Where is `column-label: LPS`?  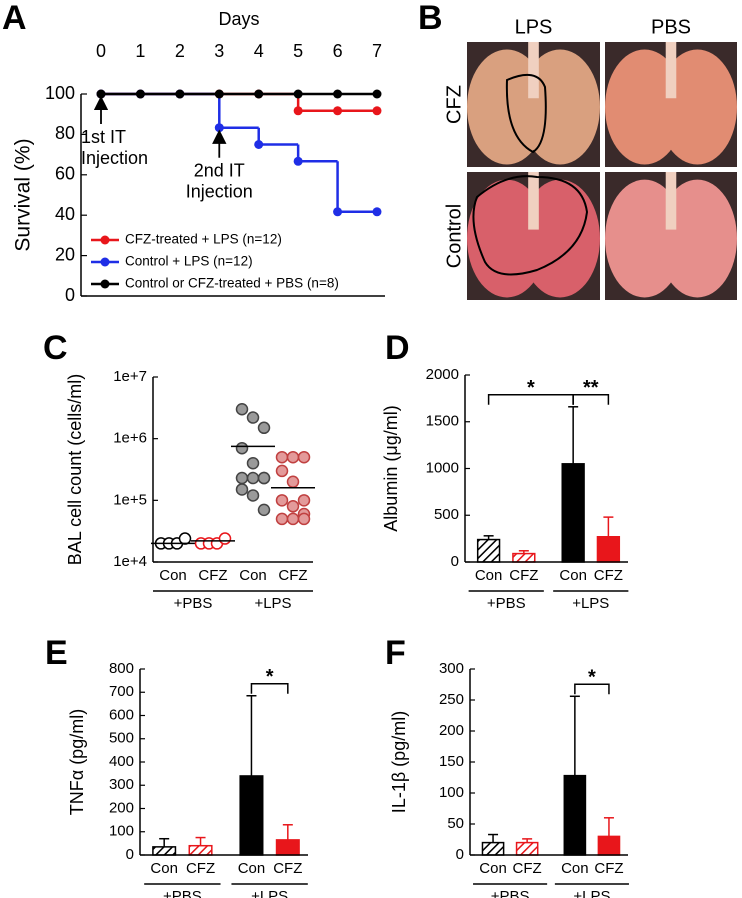
column-label: LPS is located at coordinates (534, 27).